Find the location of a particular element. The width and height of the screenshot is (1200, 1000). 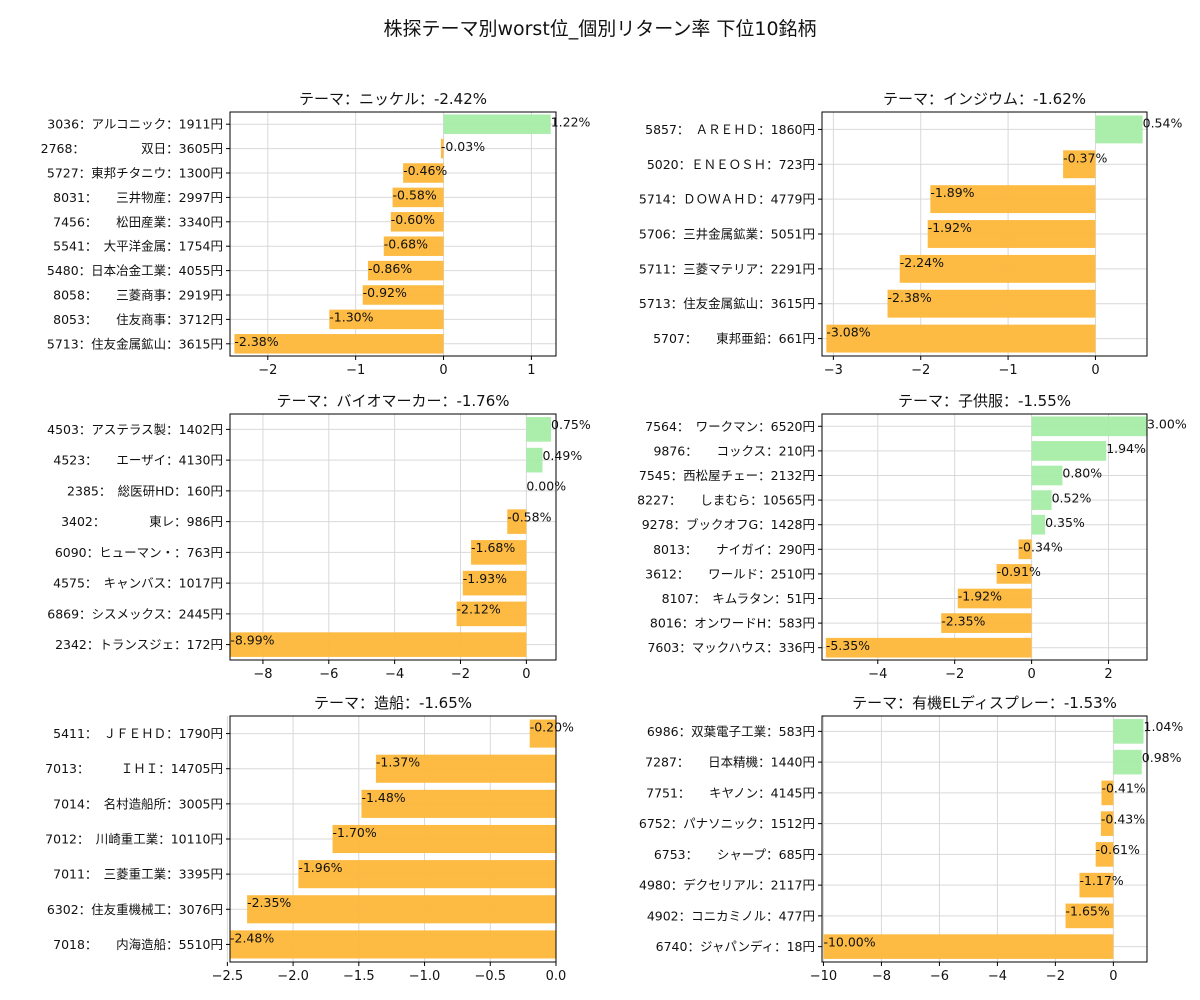

category-label: 4503：アステラス製：1402円 is located at coordinates (135, 429).